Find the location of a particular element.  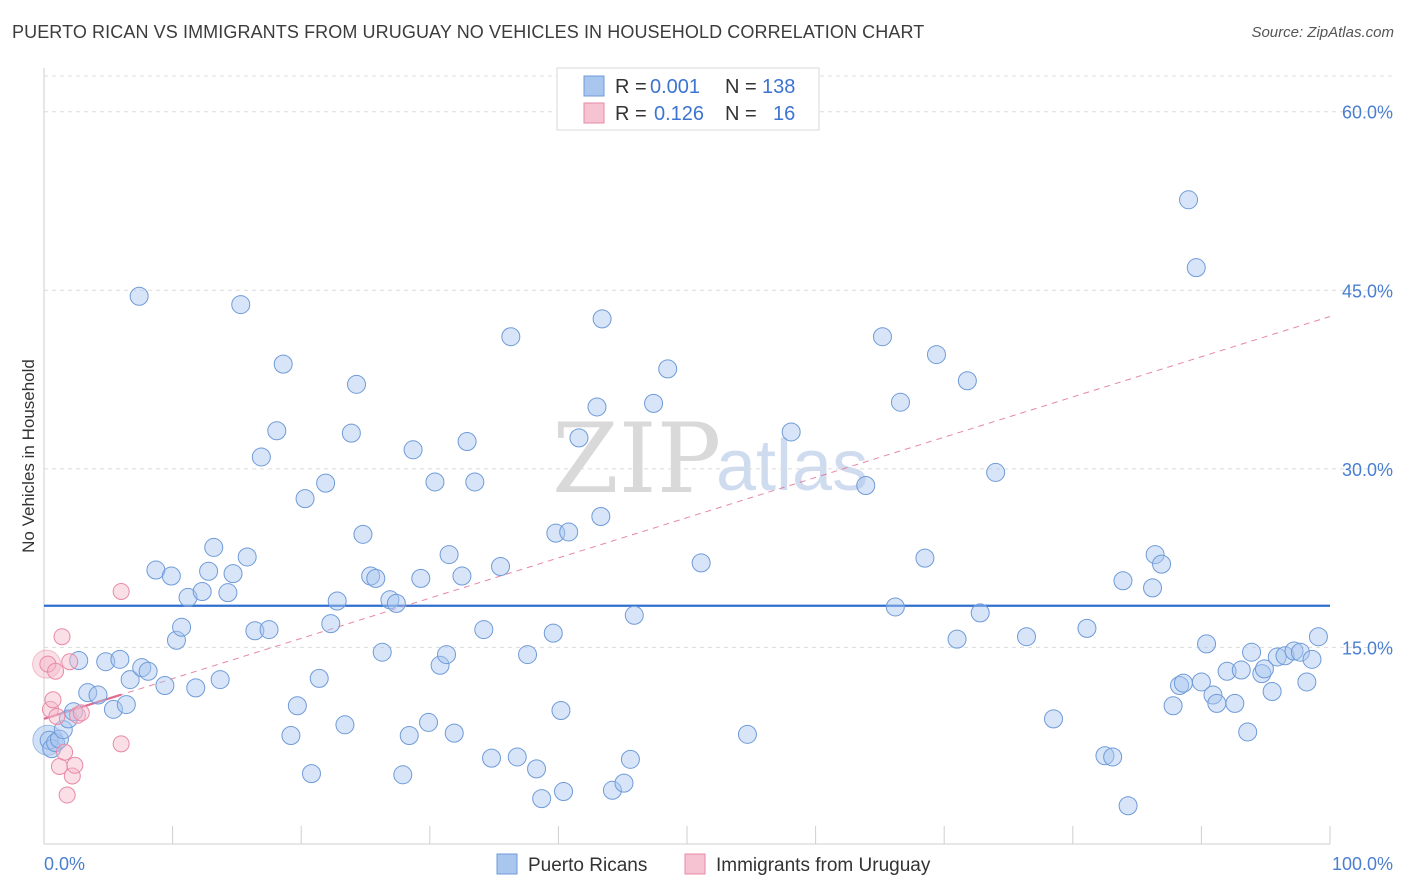

point-uruguay-cluster is located at coordinates (47, 664).